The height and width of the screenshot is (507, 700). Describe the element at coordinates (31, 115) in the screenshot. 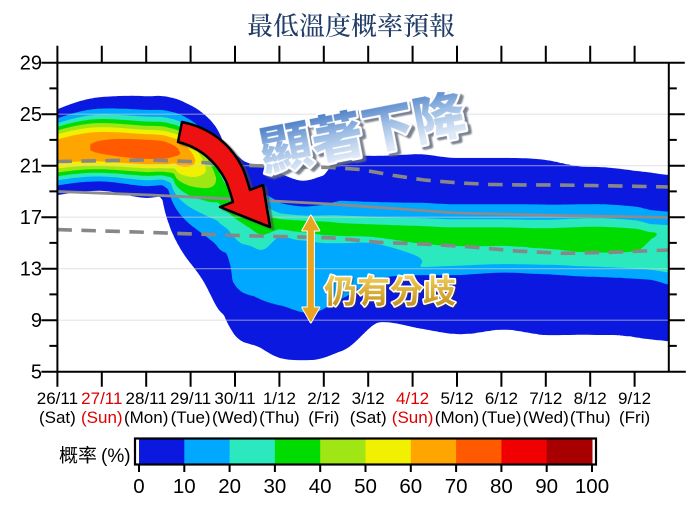

I see `svg-text: 25` at that location.